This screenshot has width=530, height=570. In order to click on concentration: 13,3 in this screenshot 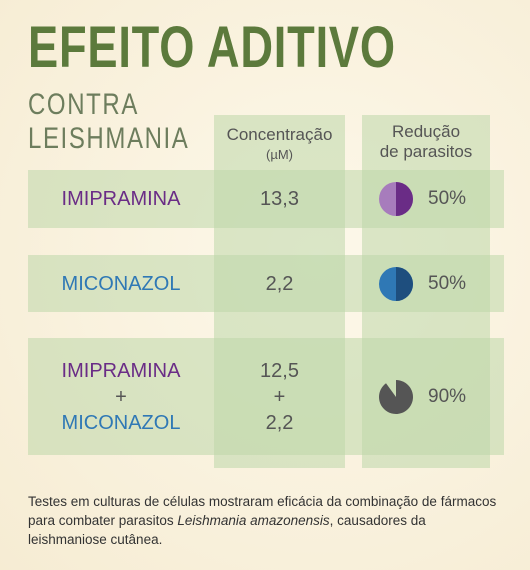, I will do `click(279, 199)`.